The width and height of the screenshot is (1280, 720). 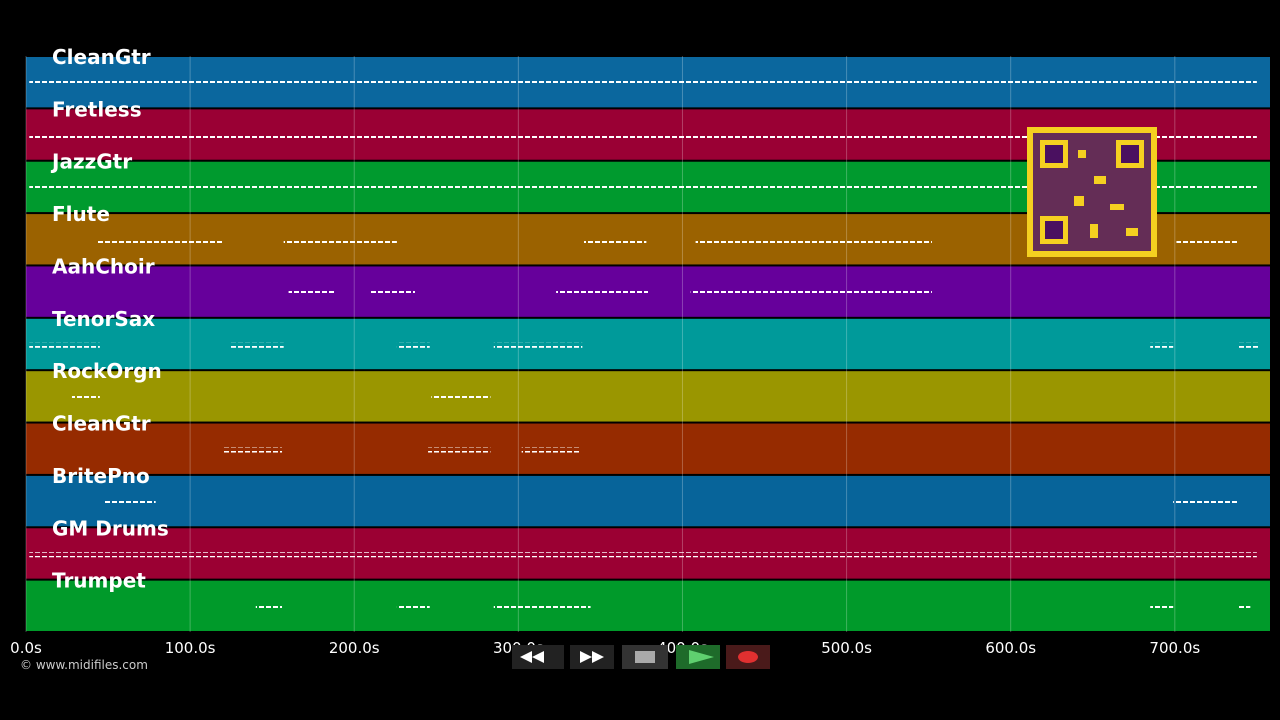 I want to click on x-tick-label: 600.0s, so click(x=1010, y=648).